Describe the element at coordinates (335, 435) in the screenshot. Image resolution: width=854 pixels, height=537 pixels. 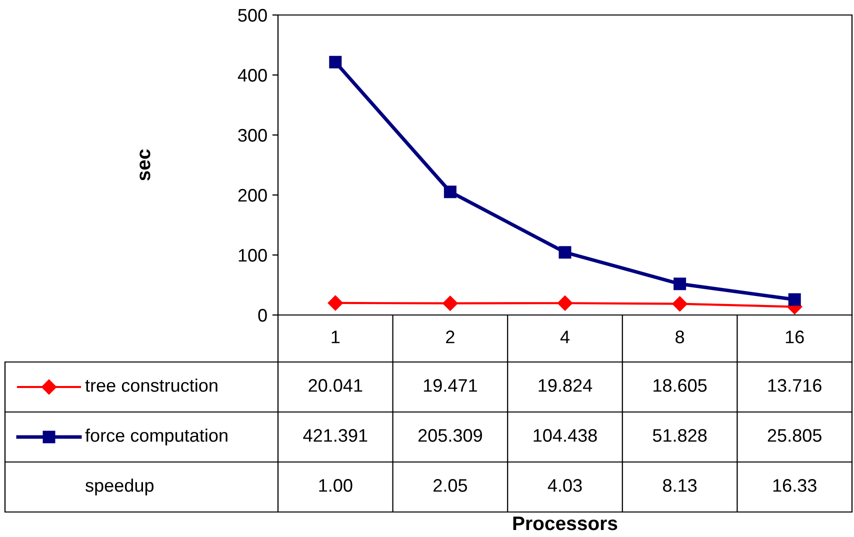
I see `data-label: 421.391` at that location.